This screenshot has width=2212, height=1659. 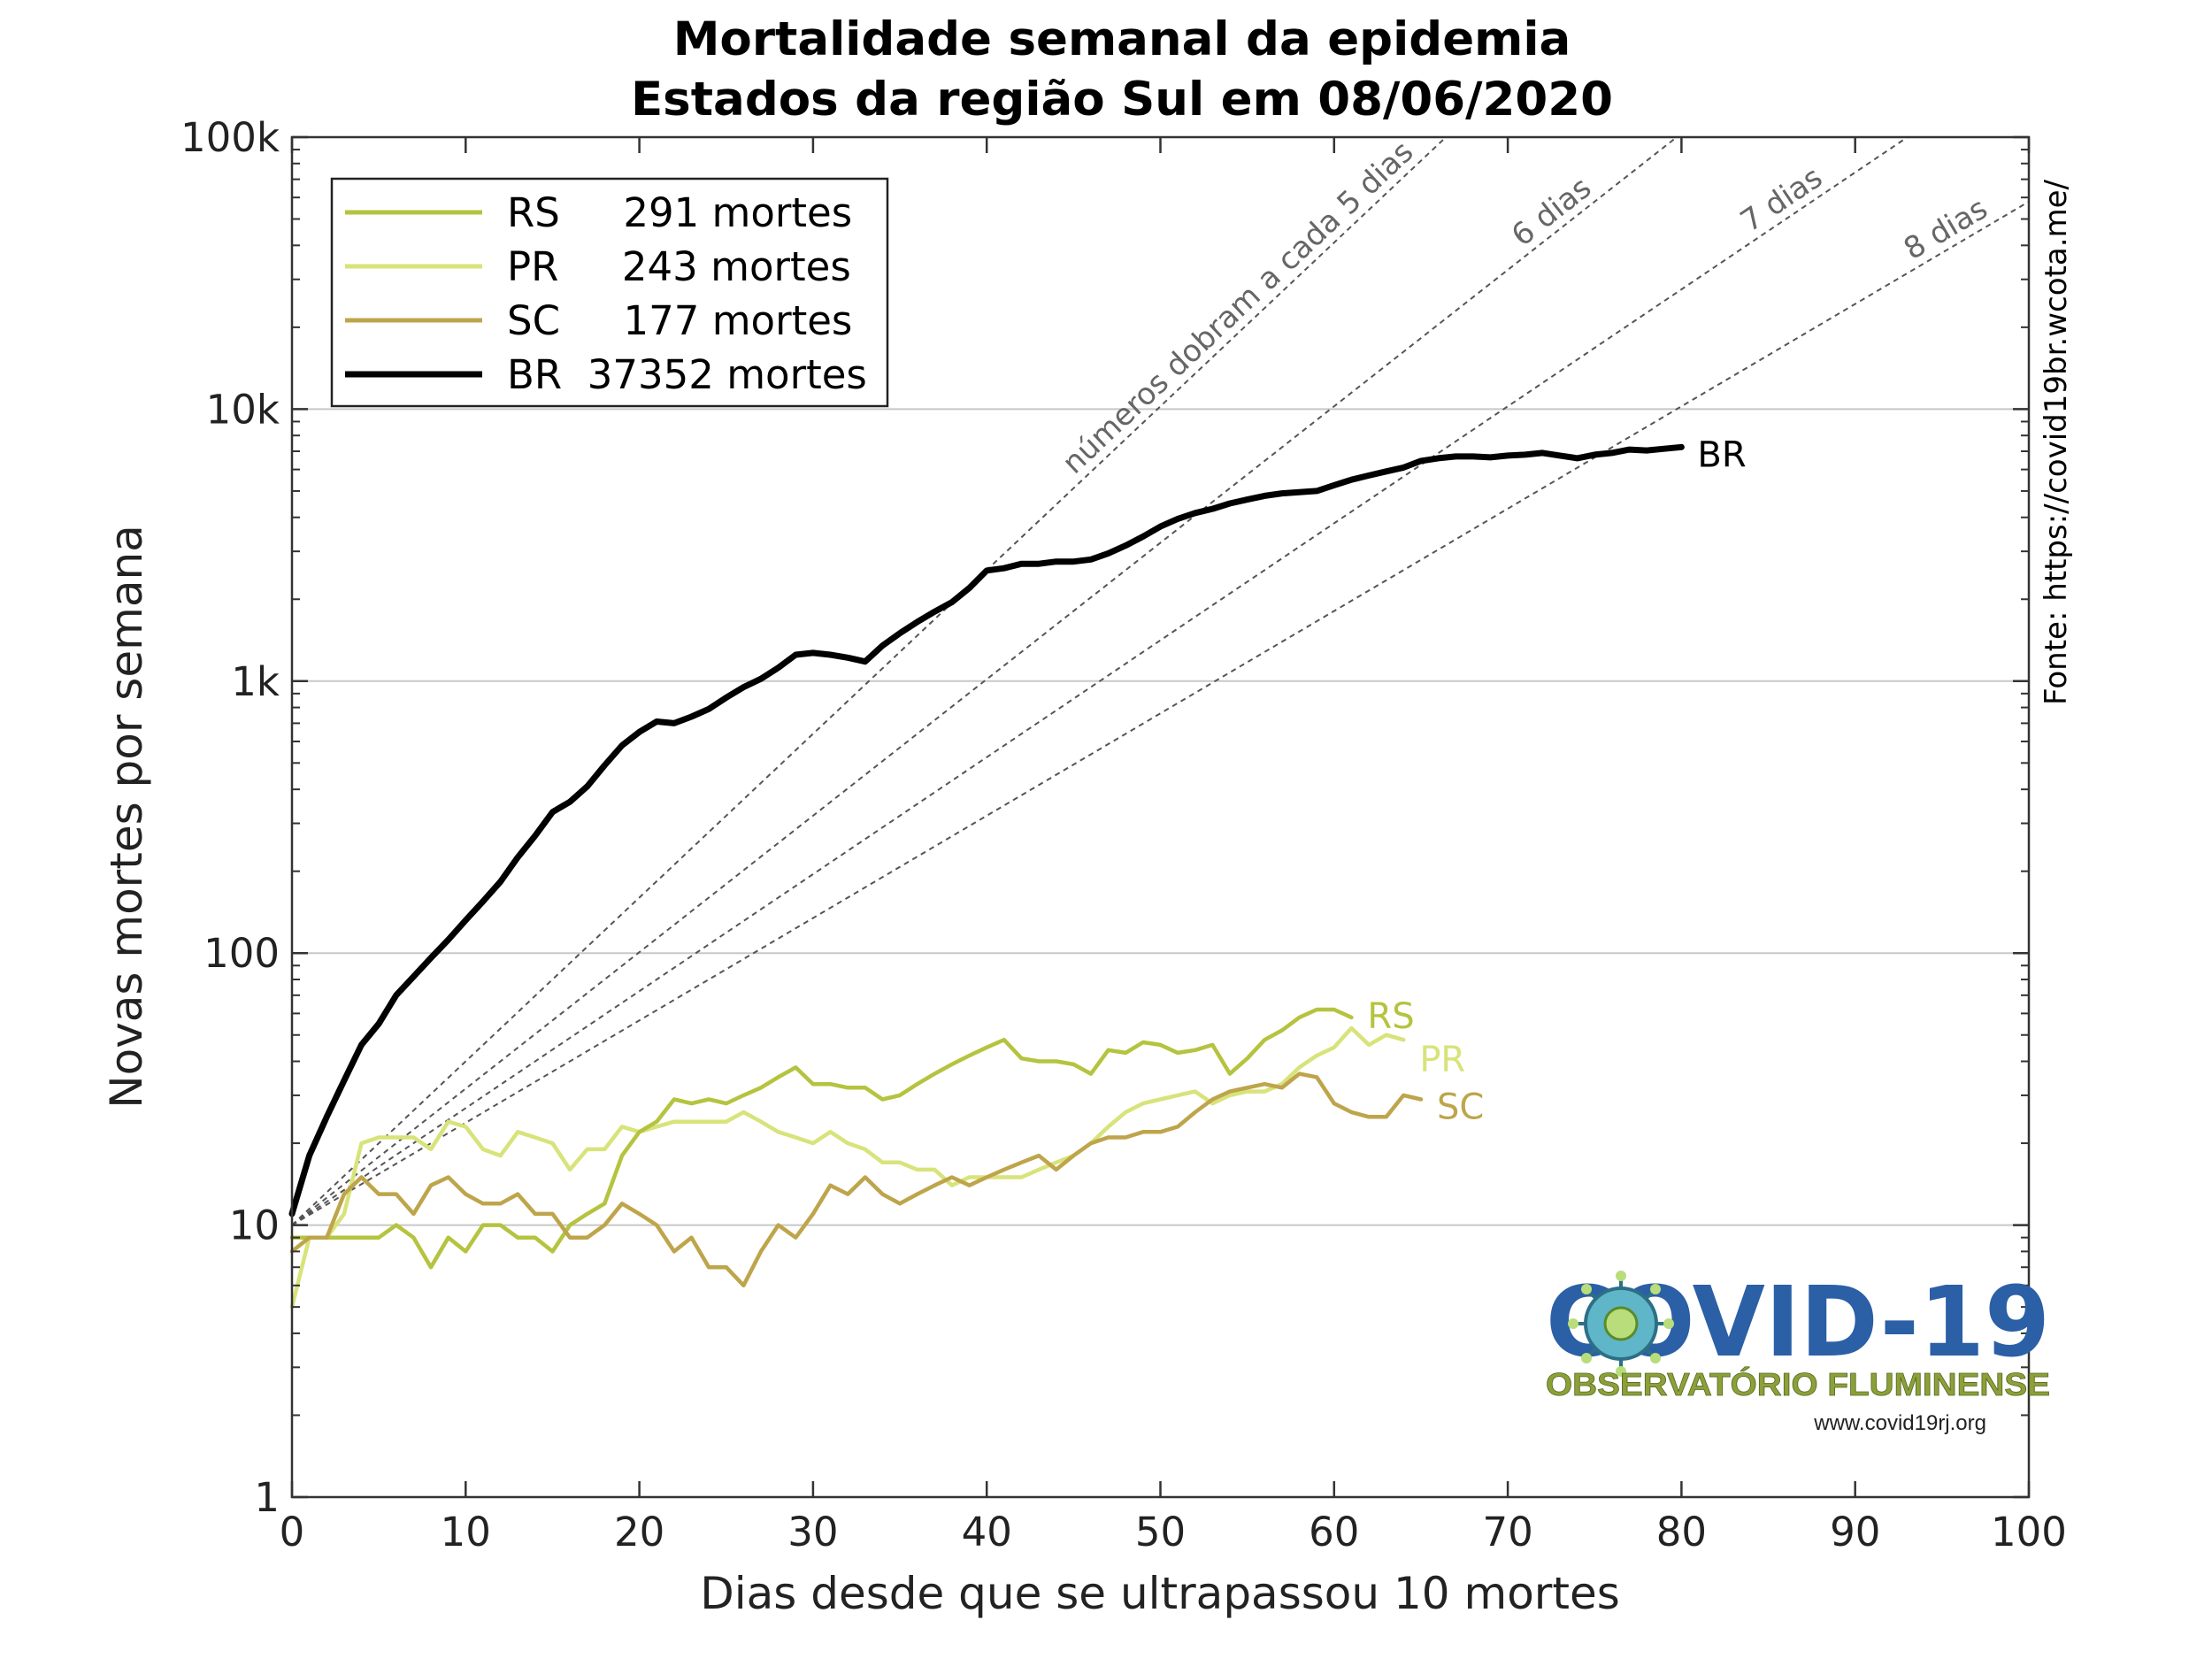 I want to click on legend-label-br: BR 37352 mortes, so click(x=687, y=375).